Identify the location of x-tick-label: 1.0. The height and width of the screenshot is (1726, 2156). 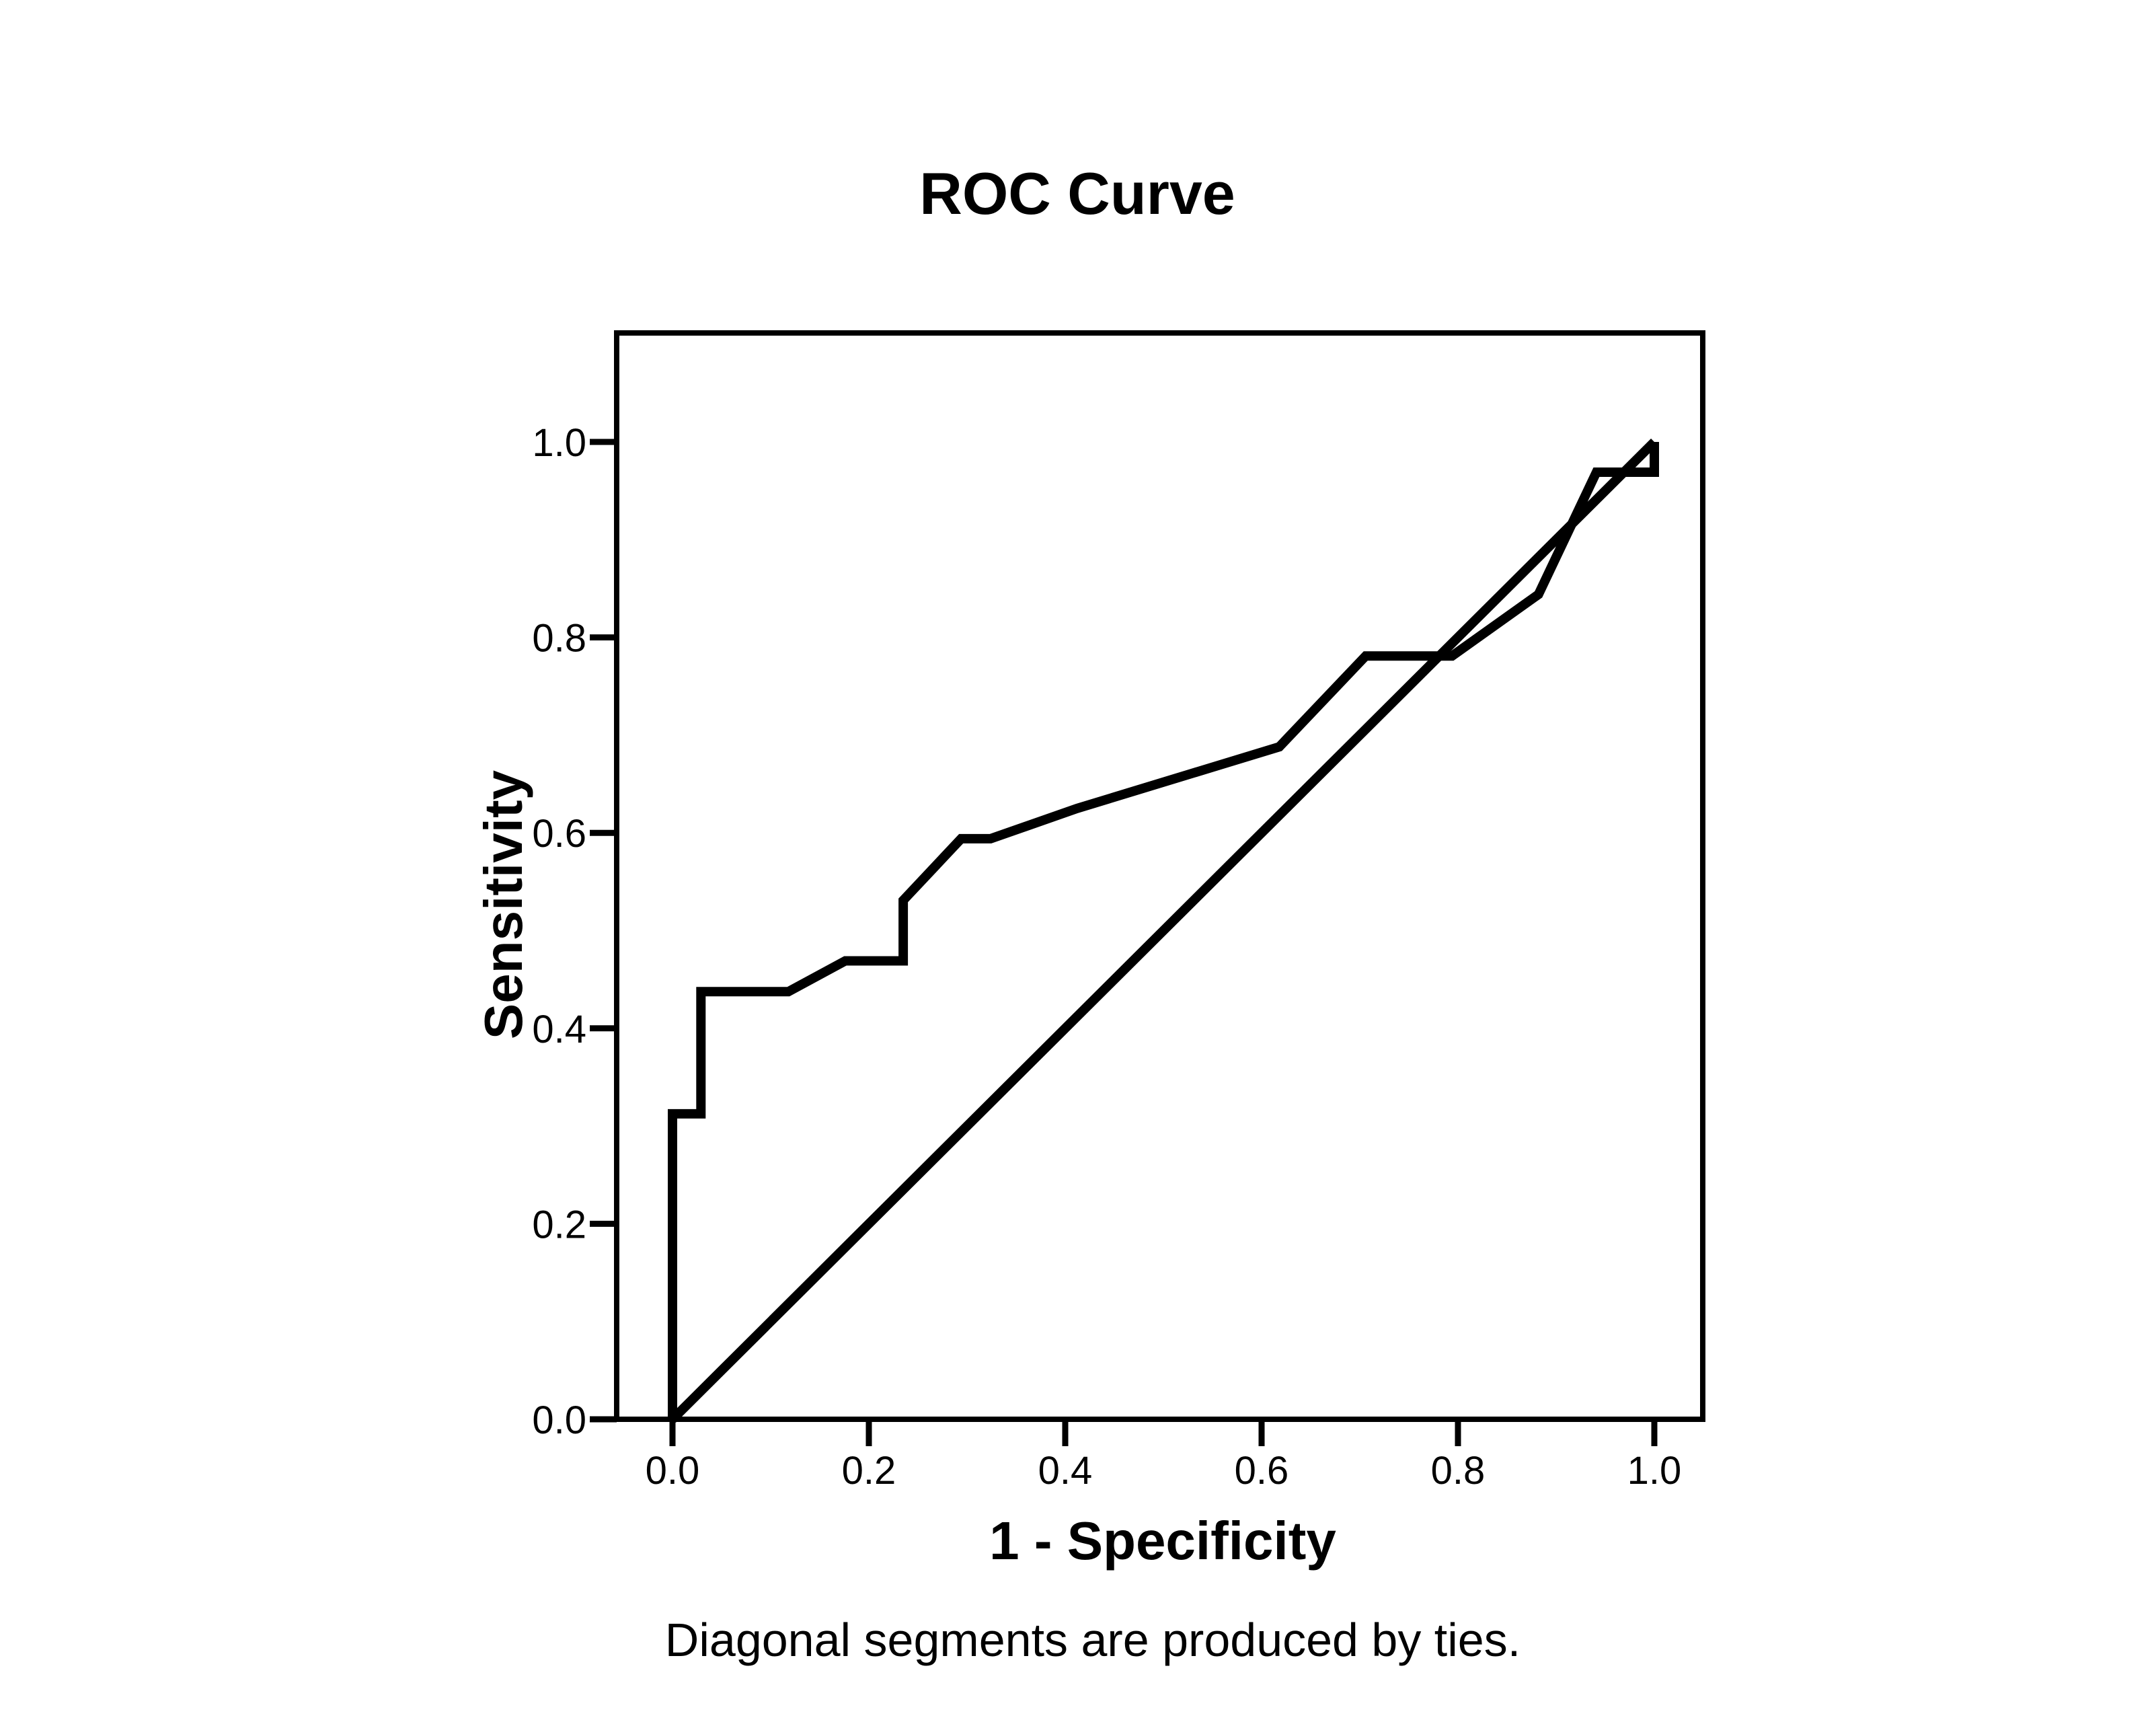
(1655, 1471).